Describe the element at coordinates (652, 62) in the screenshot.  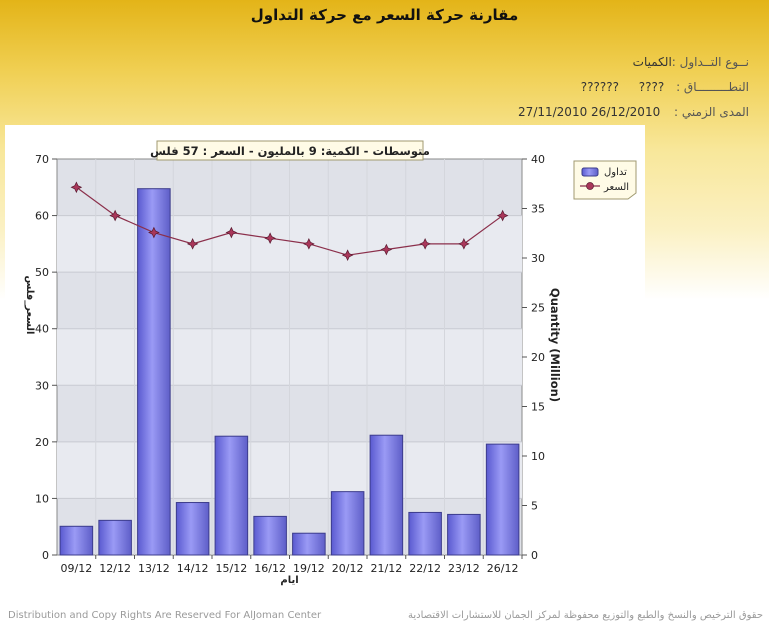
I see `trade-type-value: الكميات` at that location.